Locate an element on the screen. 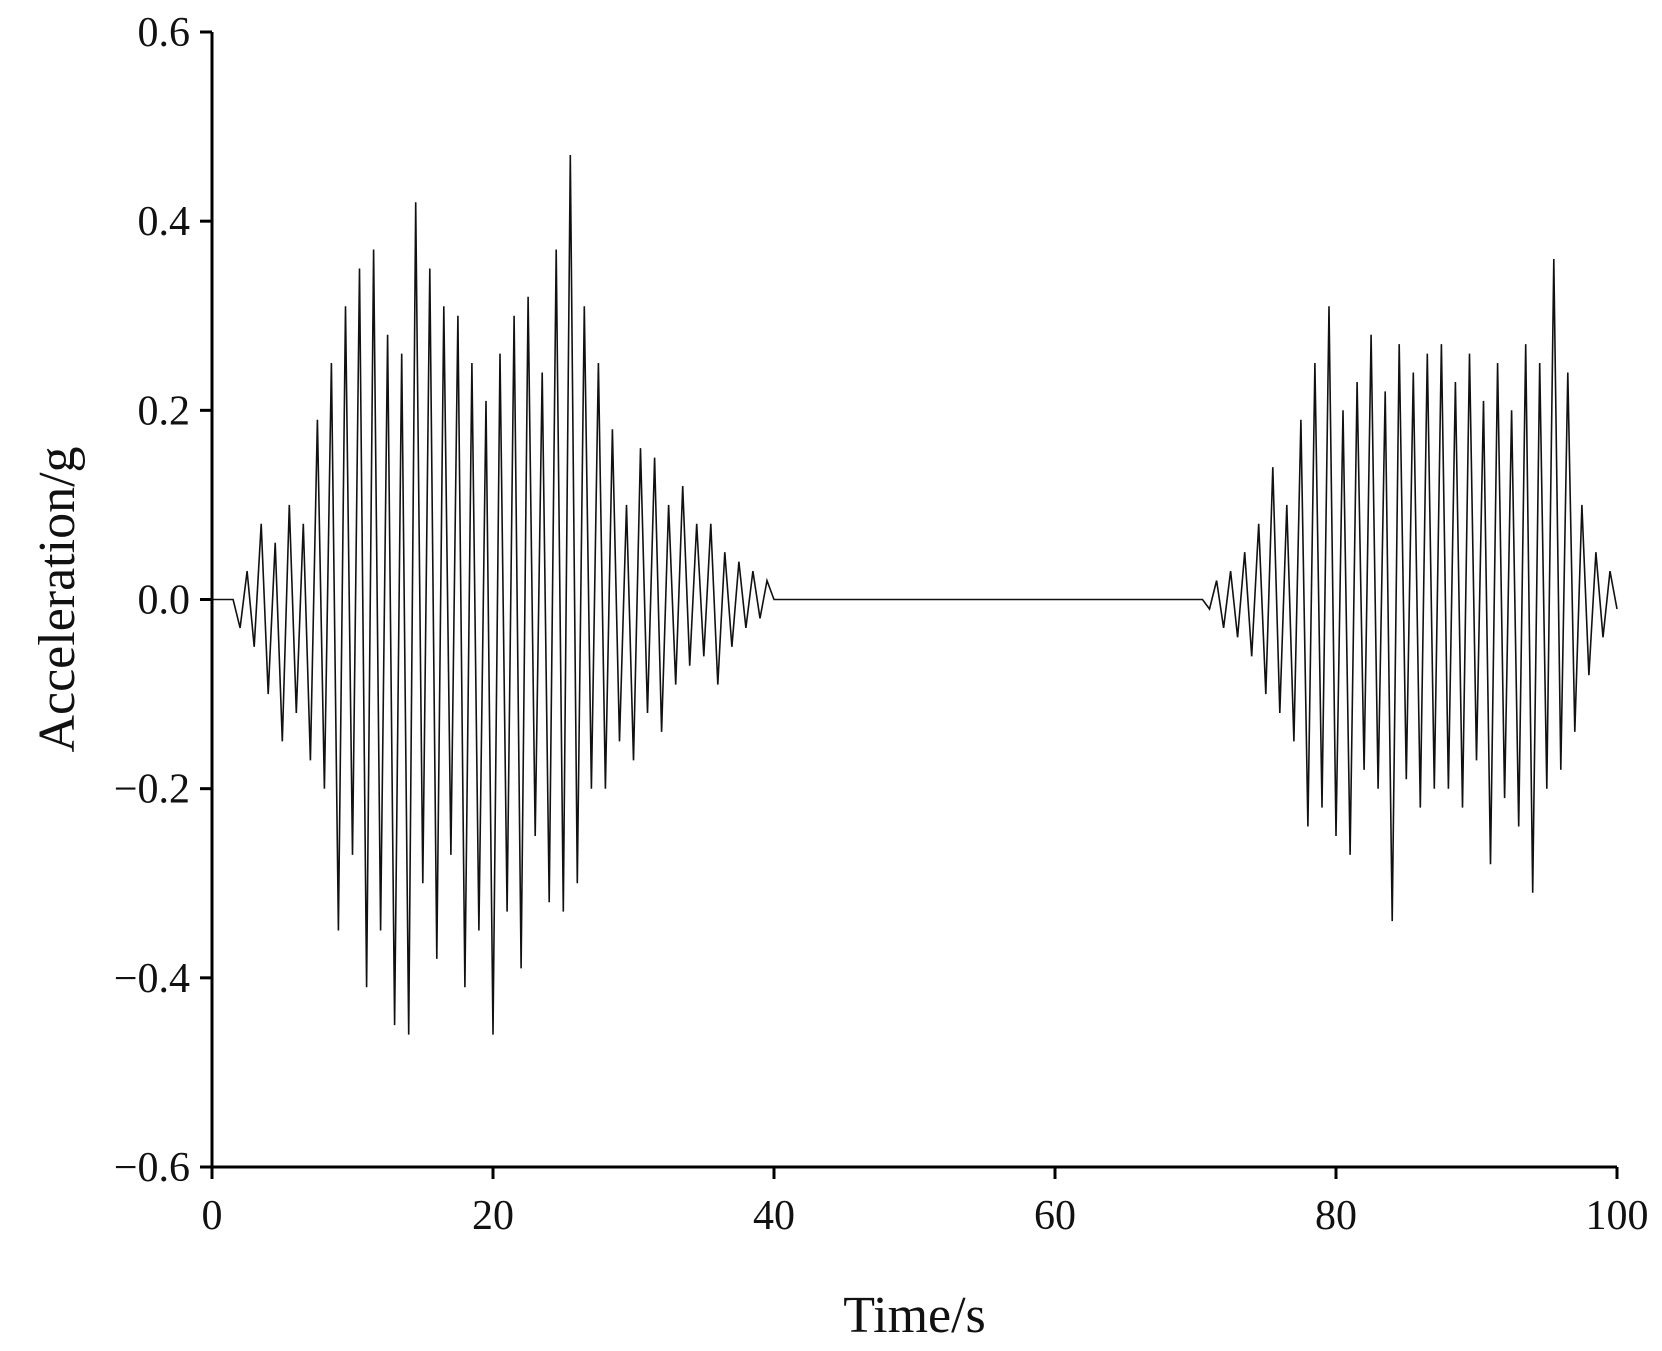 The height and width of the screenshot is (1351, 1662). x-tick-label: 60 is located at coordinates (1055, 1216).